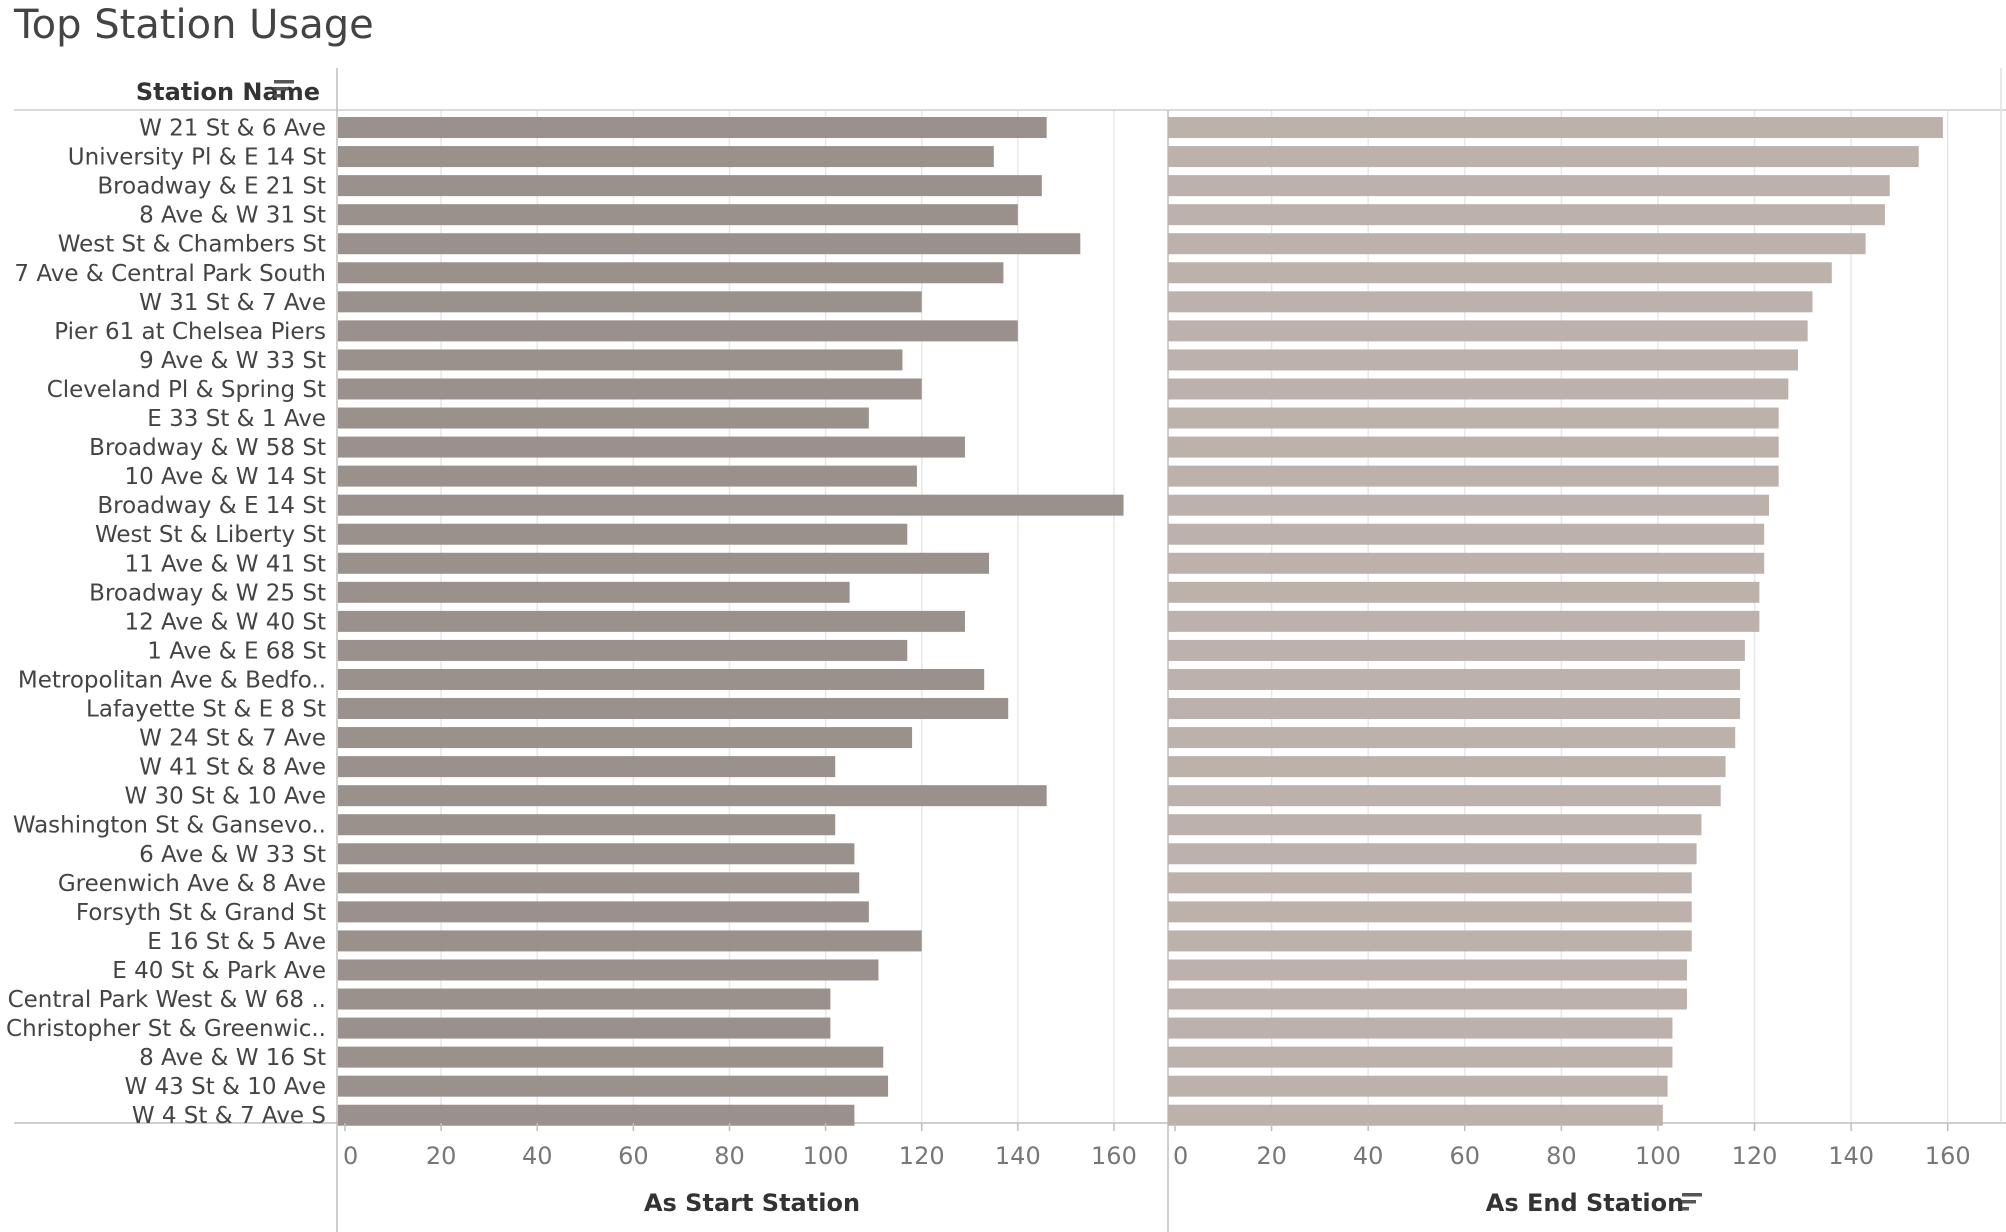 The height and width of the screenshot is (1232, 2006). I want to click on row-label: Pier 61 at Chelsea Piers, so click(190, 332).